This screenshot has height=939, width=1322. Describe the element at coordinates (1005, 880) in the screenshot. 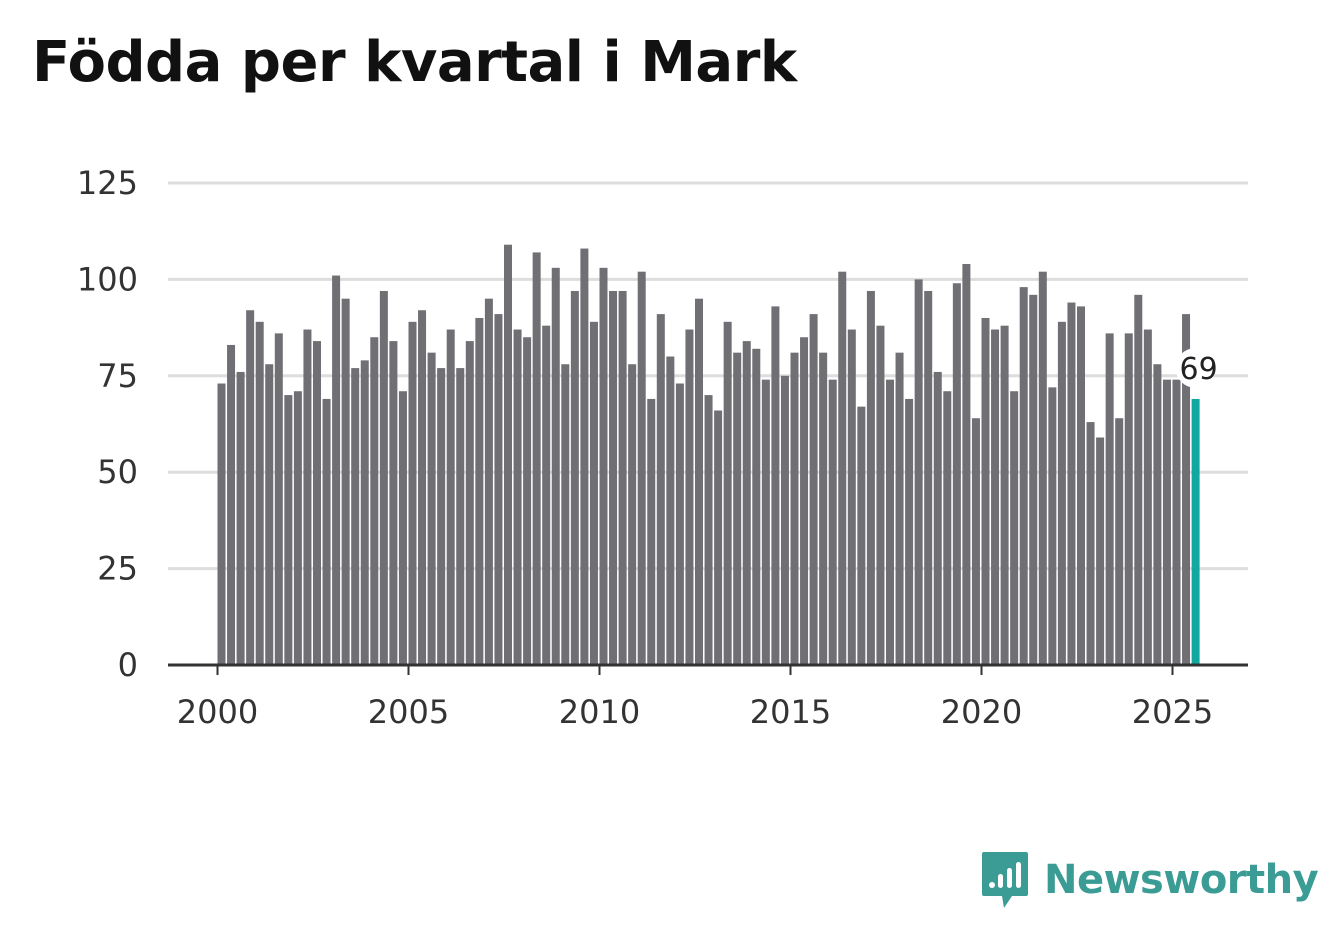

I see `newsworthy-logo-icon` at that location.